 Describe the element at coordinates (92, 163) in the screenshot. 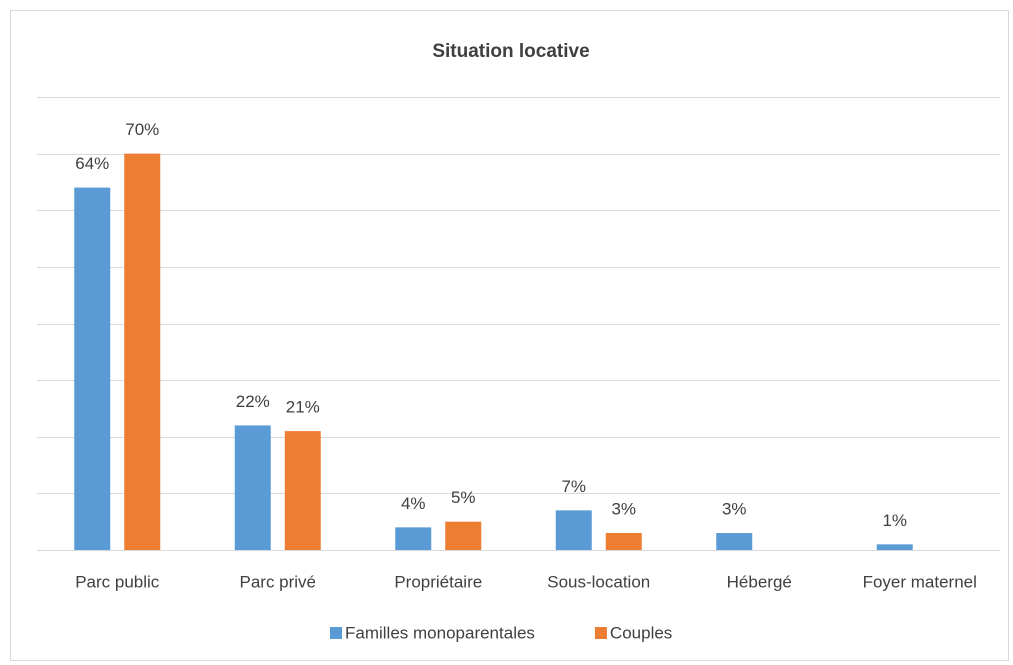

I see `data-label: 64%` at that location.